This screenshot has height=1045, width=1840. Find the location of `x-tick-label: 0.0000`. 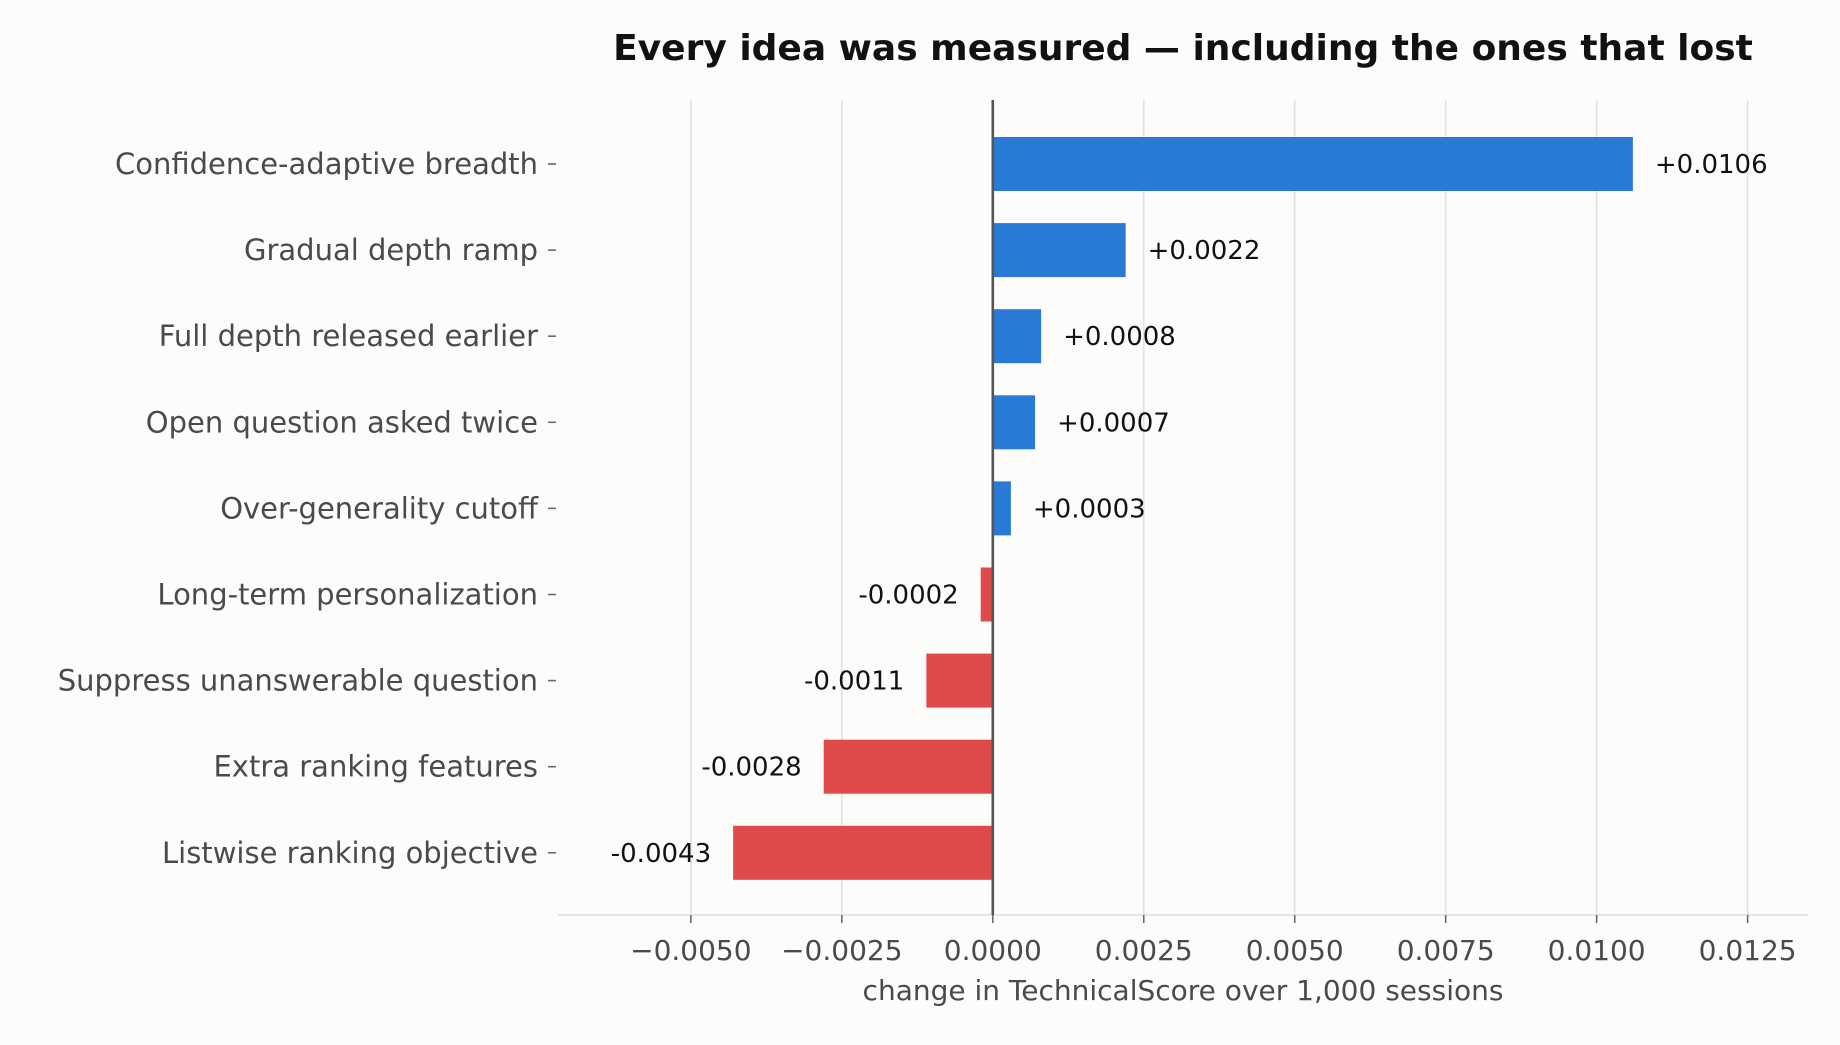

x-tick-label: 0.0000 is located at coordinates (993, 950).